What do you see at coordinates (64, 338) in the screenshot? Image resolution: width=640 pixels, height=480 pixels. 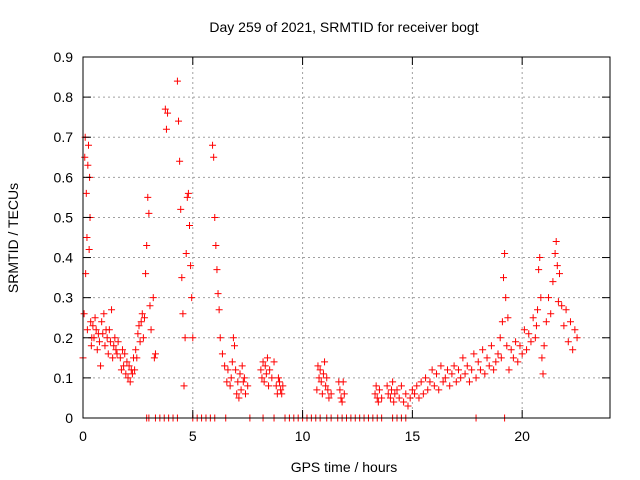 I see `y-tick-label: 0.2` at bounding box center [64, 338].